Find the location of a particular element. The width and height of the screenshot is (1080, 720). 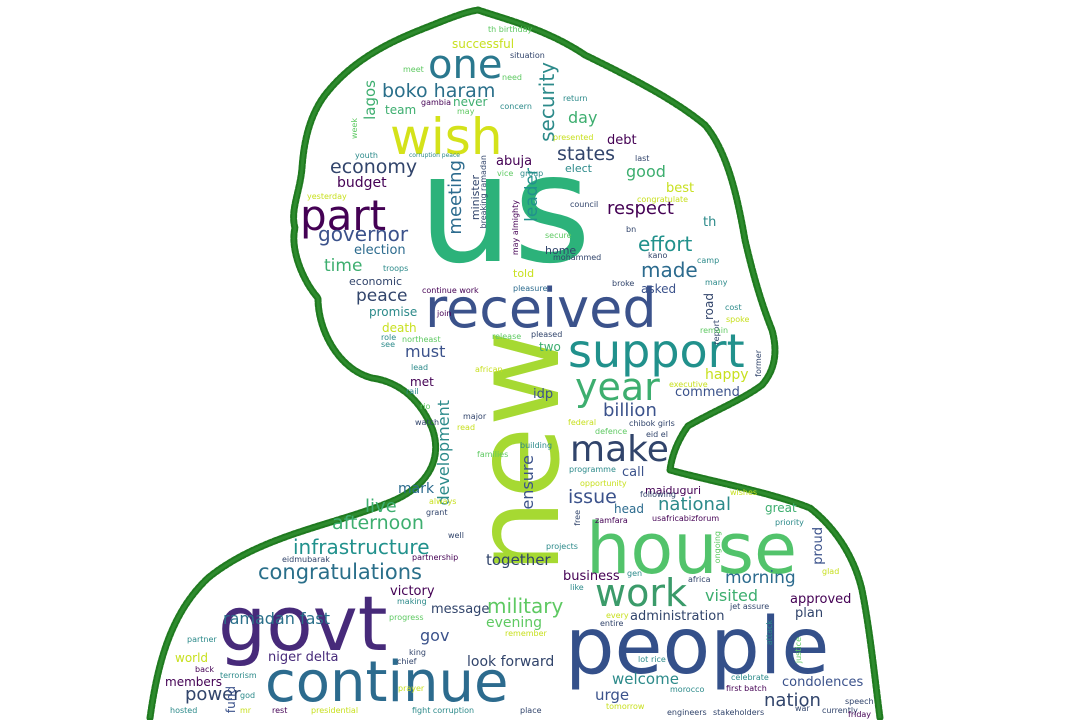

word: rio is located at coordinates (425, 406).